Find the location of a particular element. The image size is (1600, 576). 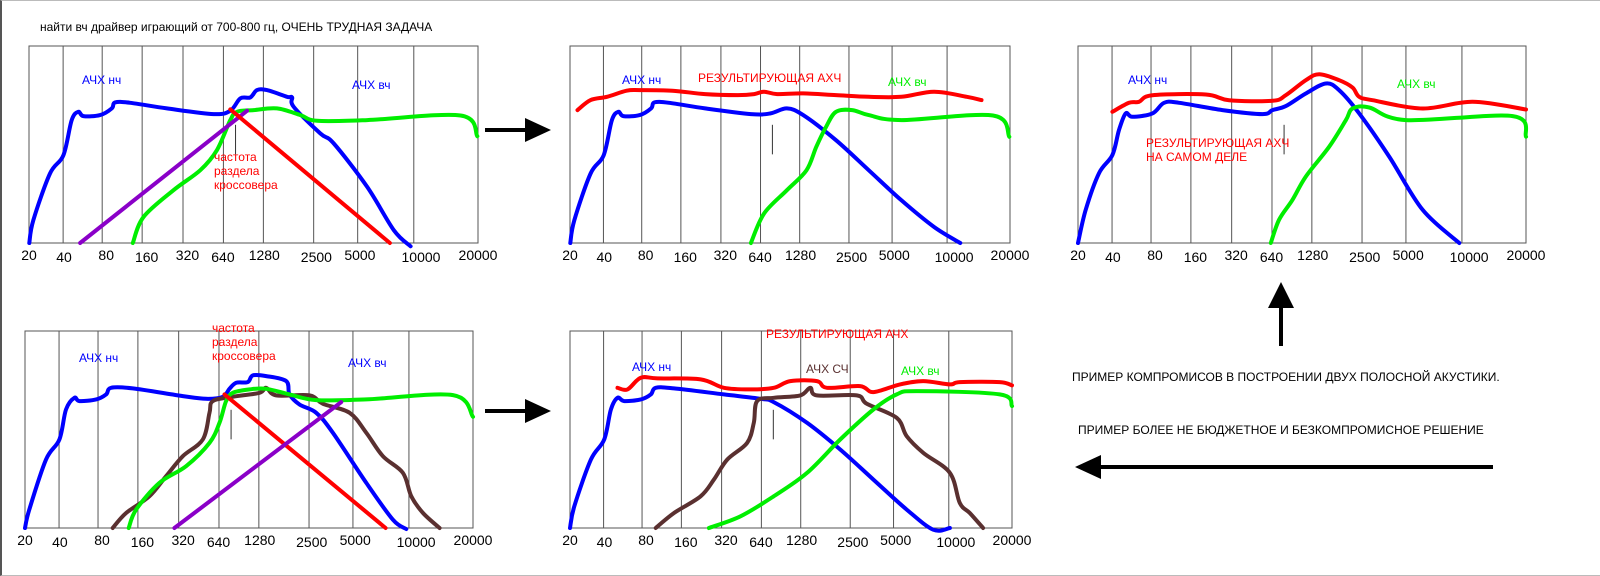

p2-tick-label: 2500 is located at coordinates (852, 257).